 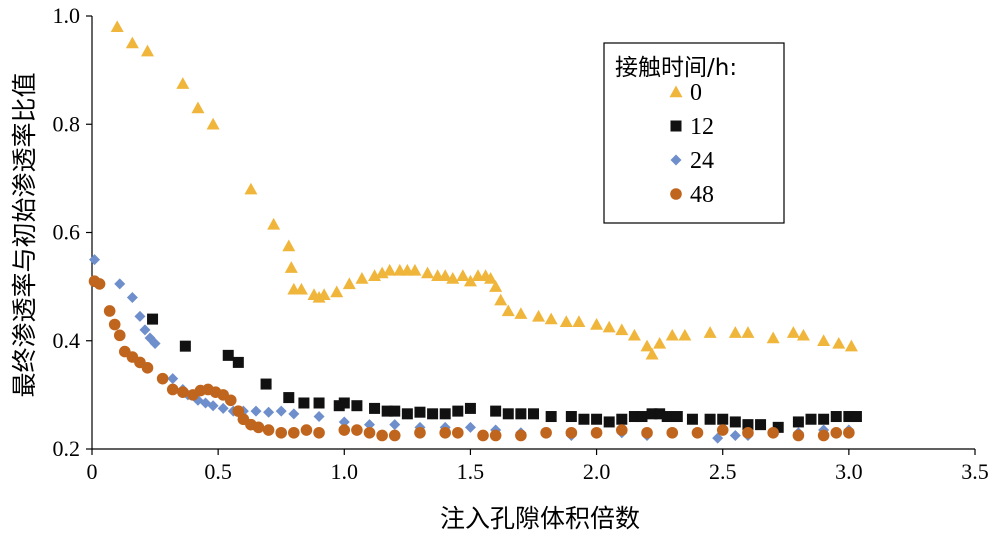 What do you see at coordinates (691, 144) in the screenshot?
I see `legend-items: 0 12 24 48` at bounding box center [691, 144].